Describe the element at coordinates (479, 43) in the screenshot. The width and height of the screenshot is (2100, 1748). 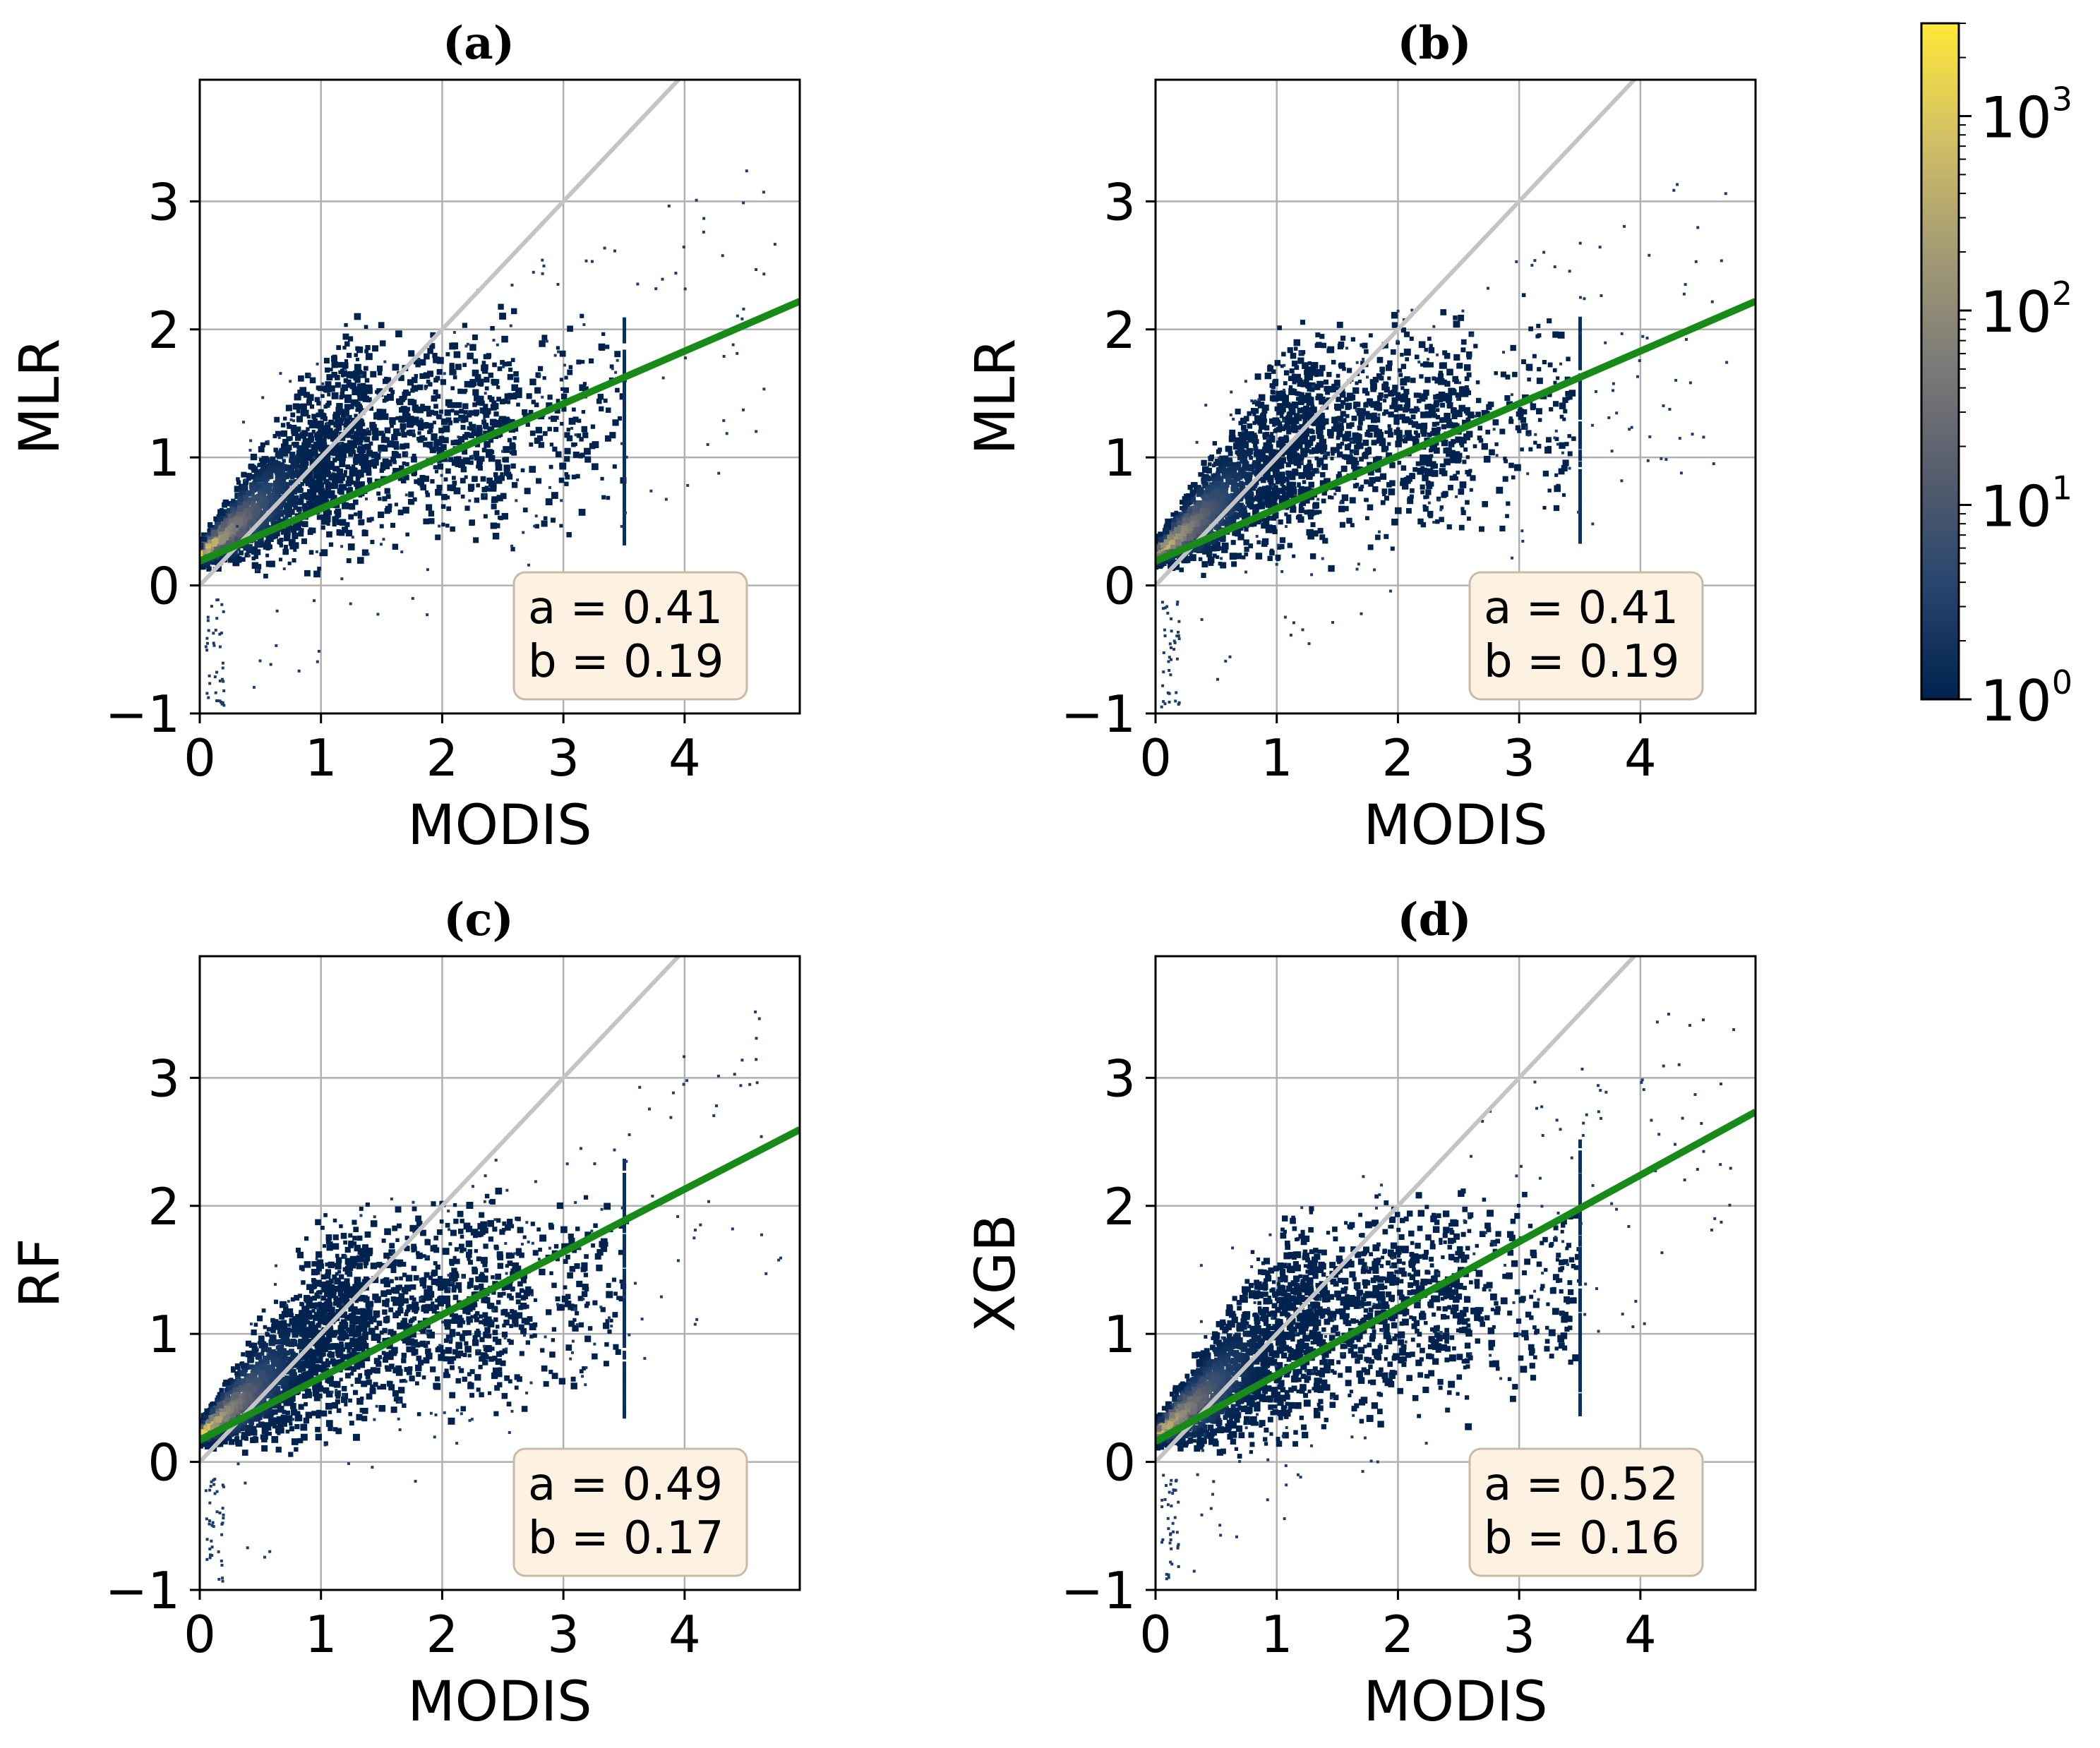
I see `panel-title: (a)` at that location.